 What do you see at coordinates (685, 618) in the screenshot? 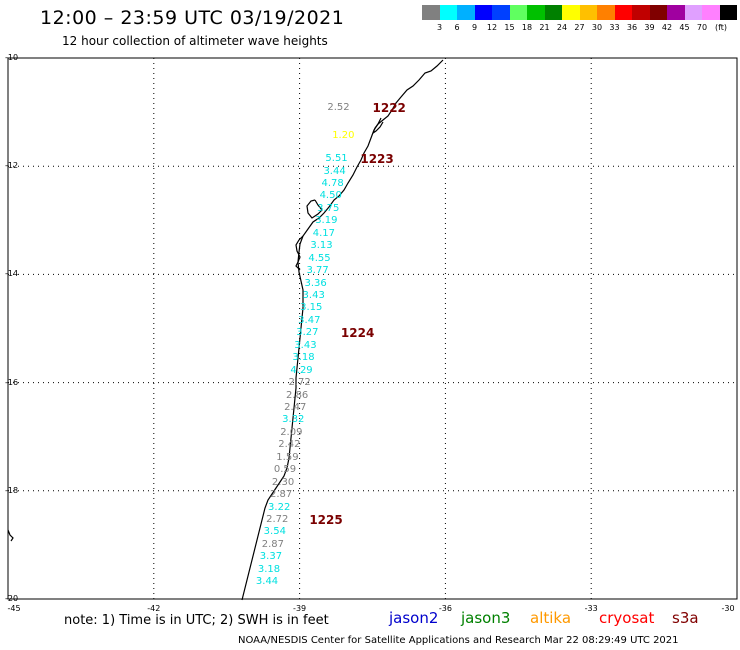
I see `legend-entry-s3a: s3a` at bounding box center [685, 618].